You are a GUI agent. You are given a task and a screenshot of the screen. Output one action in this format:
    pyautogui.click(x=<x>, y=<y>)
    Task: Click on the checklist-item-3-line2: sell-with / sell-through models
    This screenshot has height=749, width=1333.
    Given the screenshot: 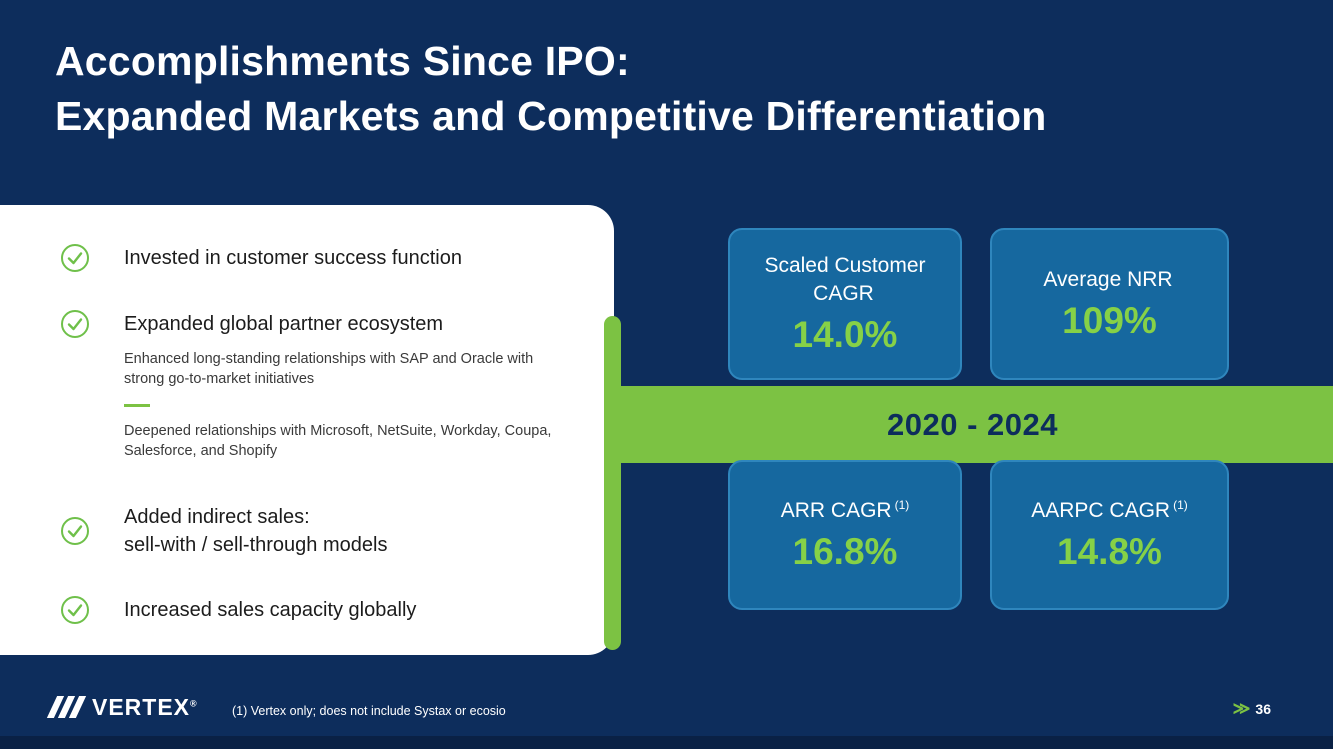 What is the action you would take?
    pyautogui.click(x=256, y=545)
    